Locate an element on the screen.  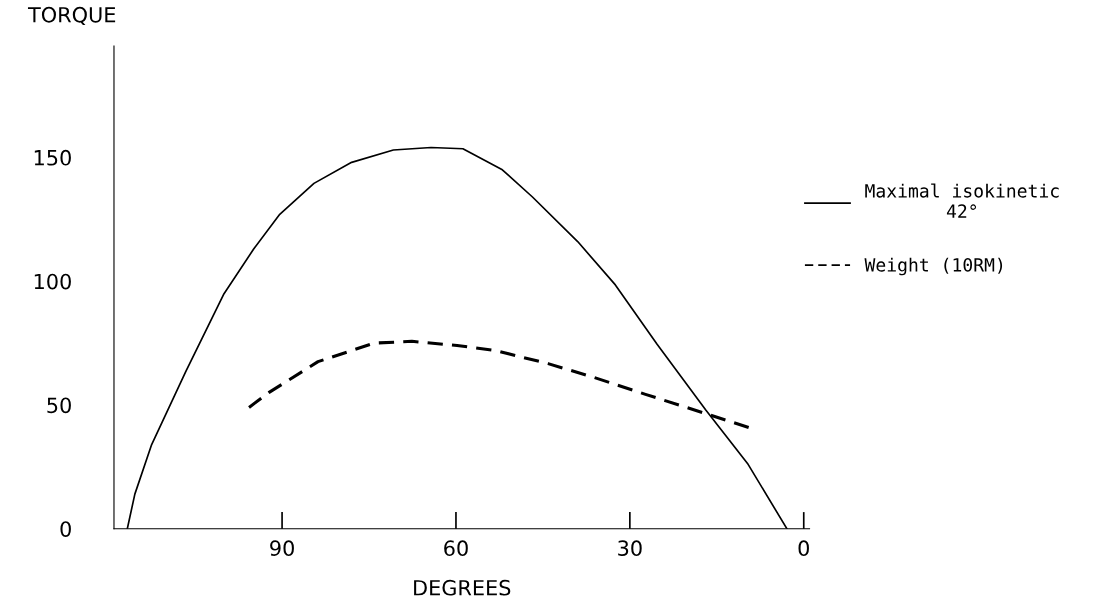
y-tick-label: 100 is located at coordinates (52, 281).